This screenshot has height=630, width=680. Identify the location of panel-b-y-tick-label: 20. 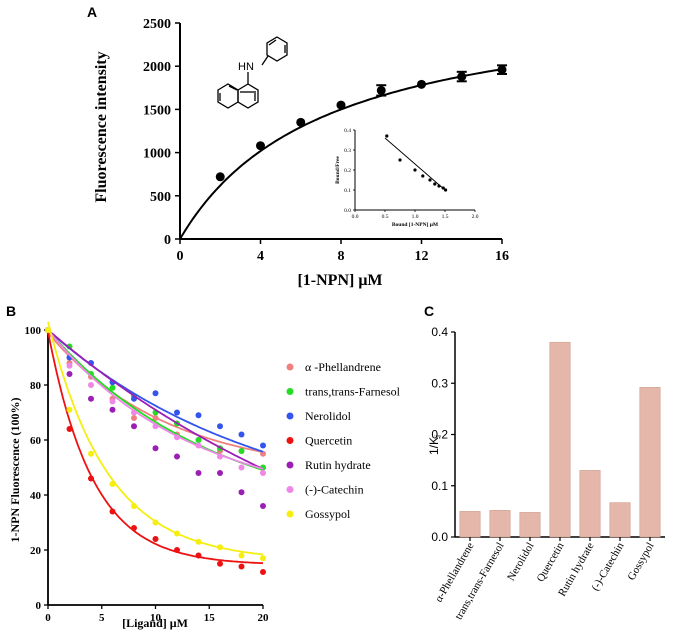
(36, 551).